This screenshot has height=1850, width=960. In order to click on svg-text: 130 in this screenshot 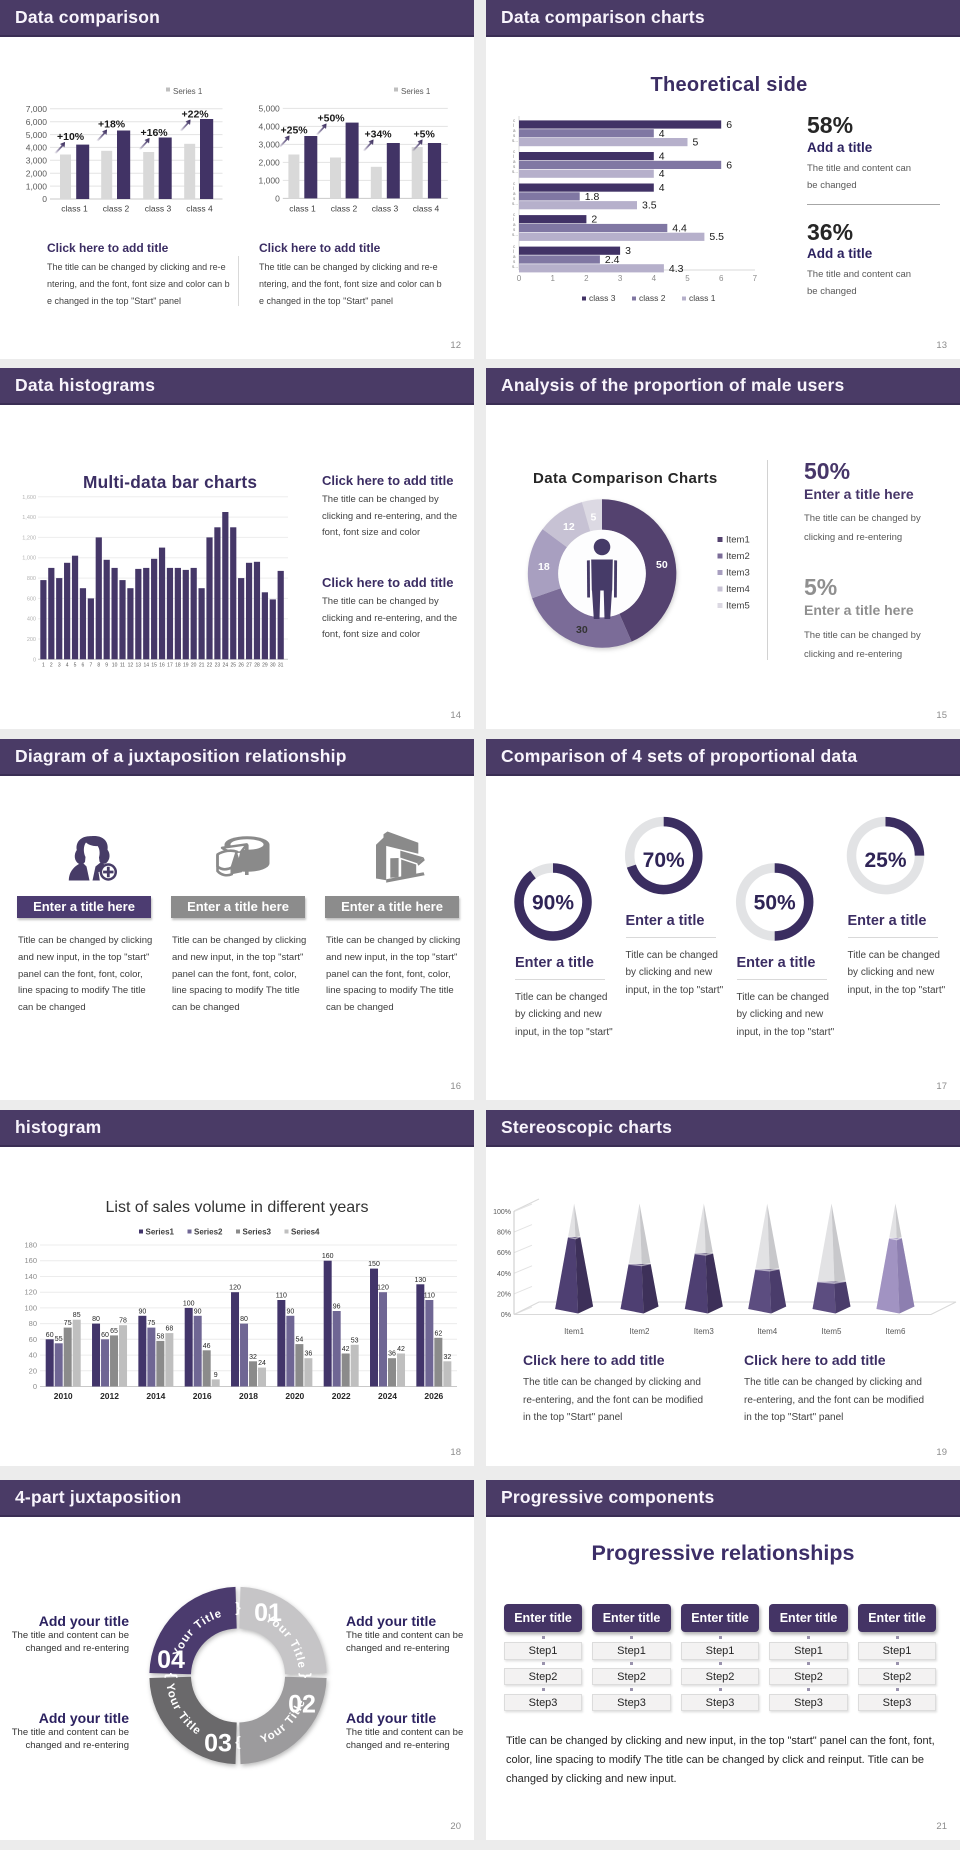, I will do `click(420, 1280)`.